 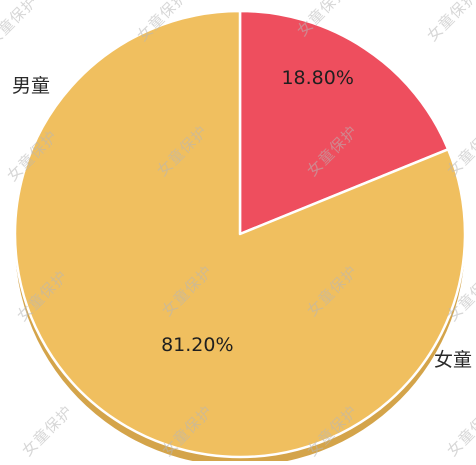 What do you see at coordinates (197, 345) in the screenshot?
I see `slice-1-percent-label: 81.20%` at bounding box center [197, 345].